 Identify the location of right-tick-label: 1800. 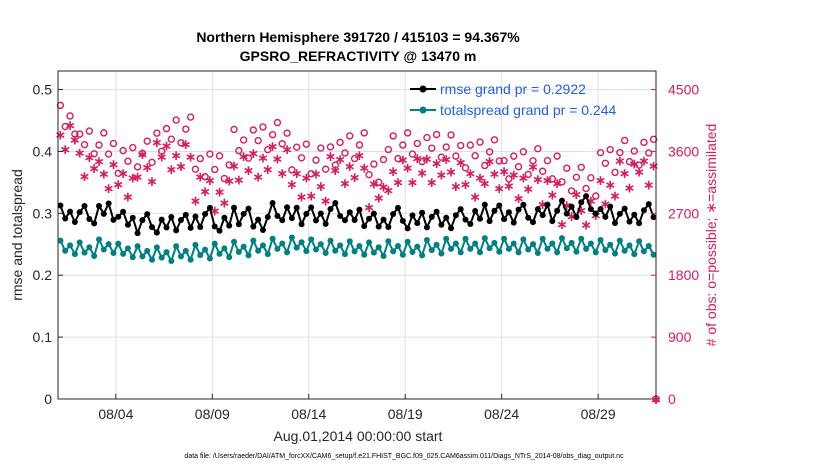
(683, 275).